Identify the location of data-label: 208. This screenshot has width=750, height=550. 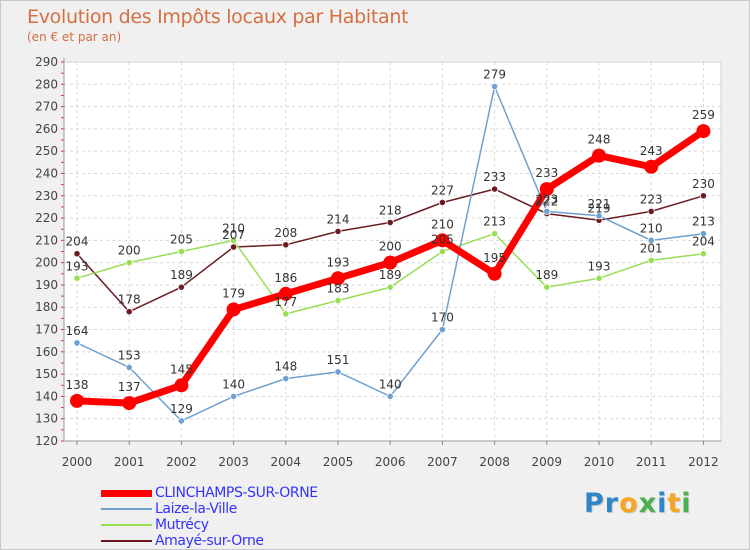
(285, 233).